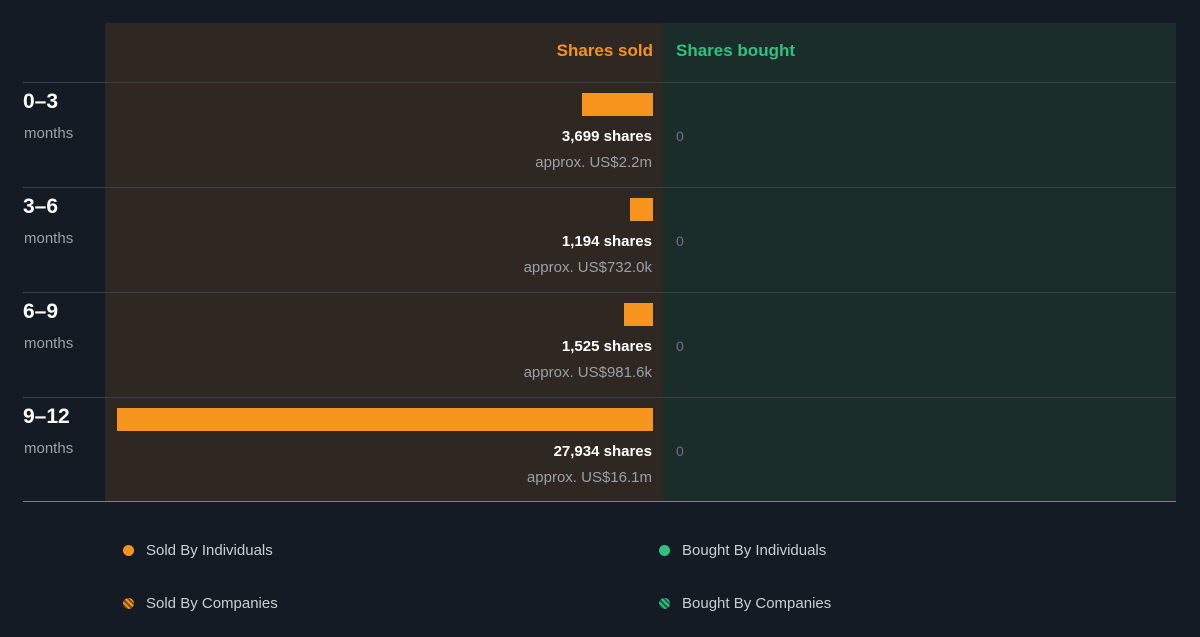  I want to click on striped-orange-dot-icon, so click(128, 603).